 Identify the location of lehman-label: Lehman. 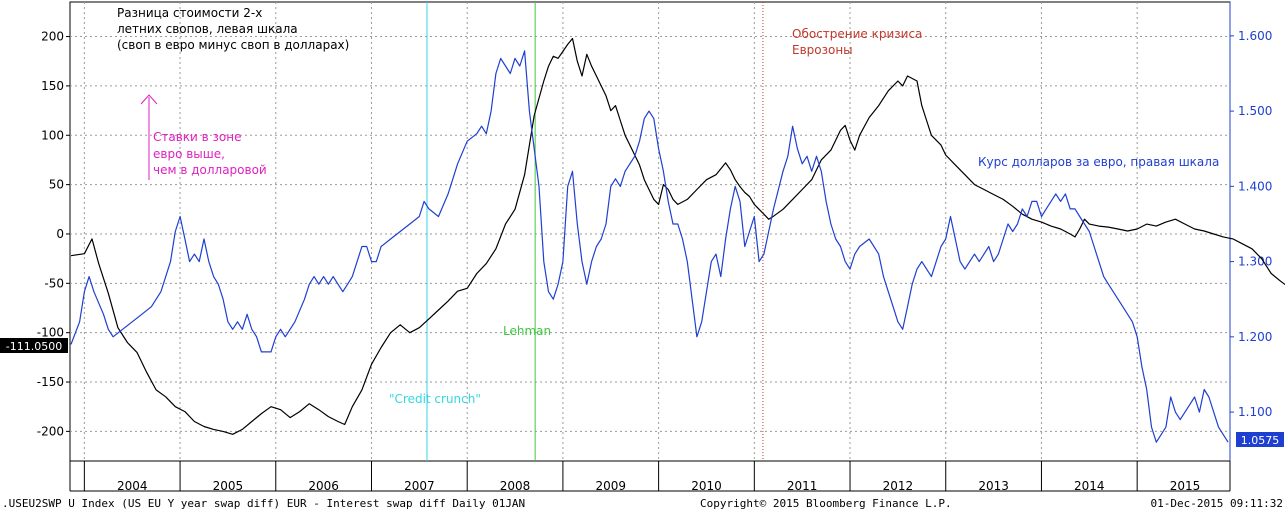
(527, 331).